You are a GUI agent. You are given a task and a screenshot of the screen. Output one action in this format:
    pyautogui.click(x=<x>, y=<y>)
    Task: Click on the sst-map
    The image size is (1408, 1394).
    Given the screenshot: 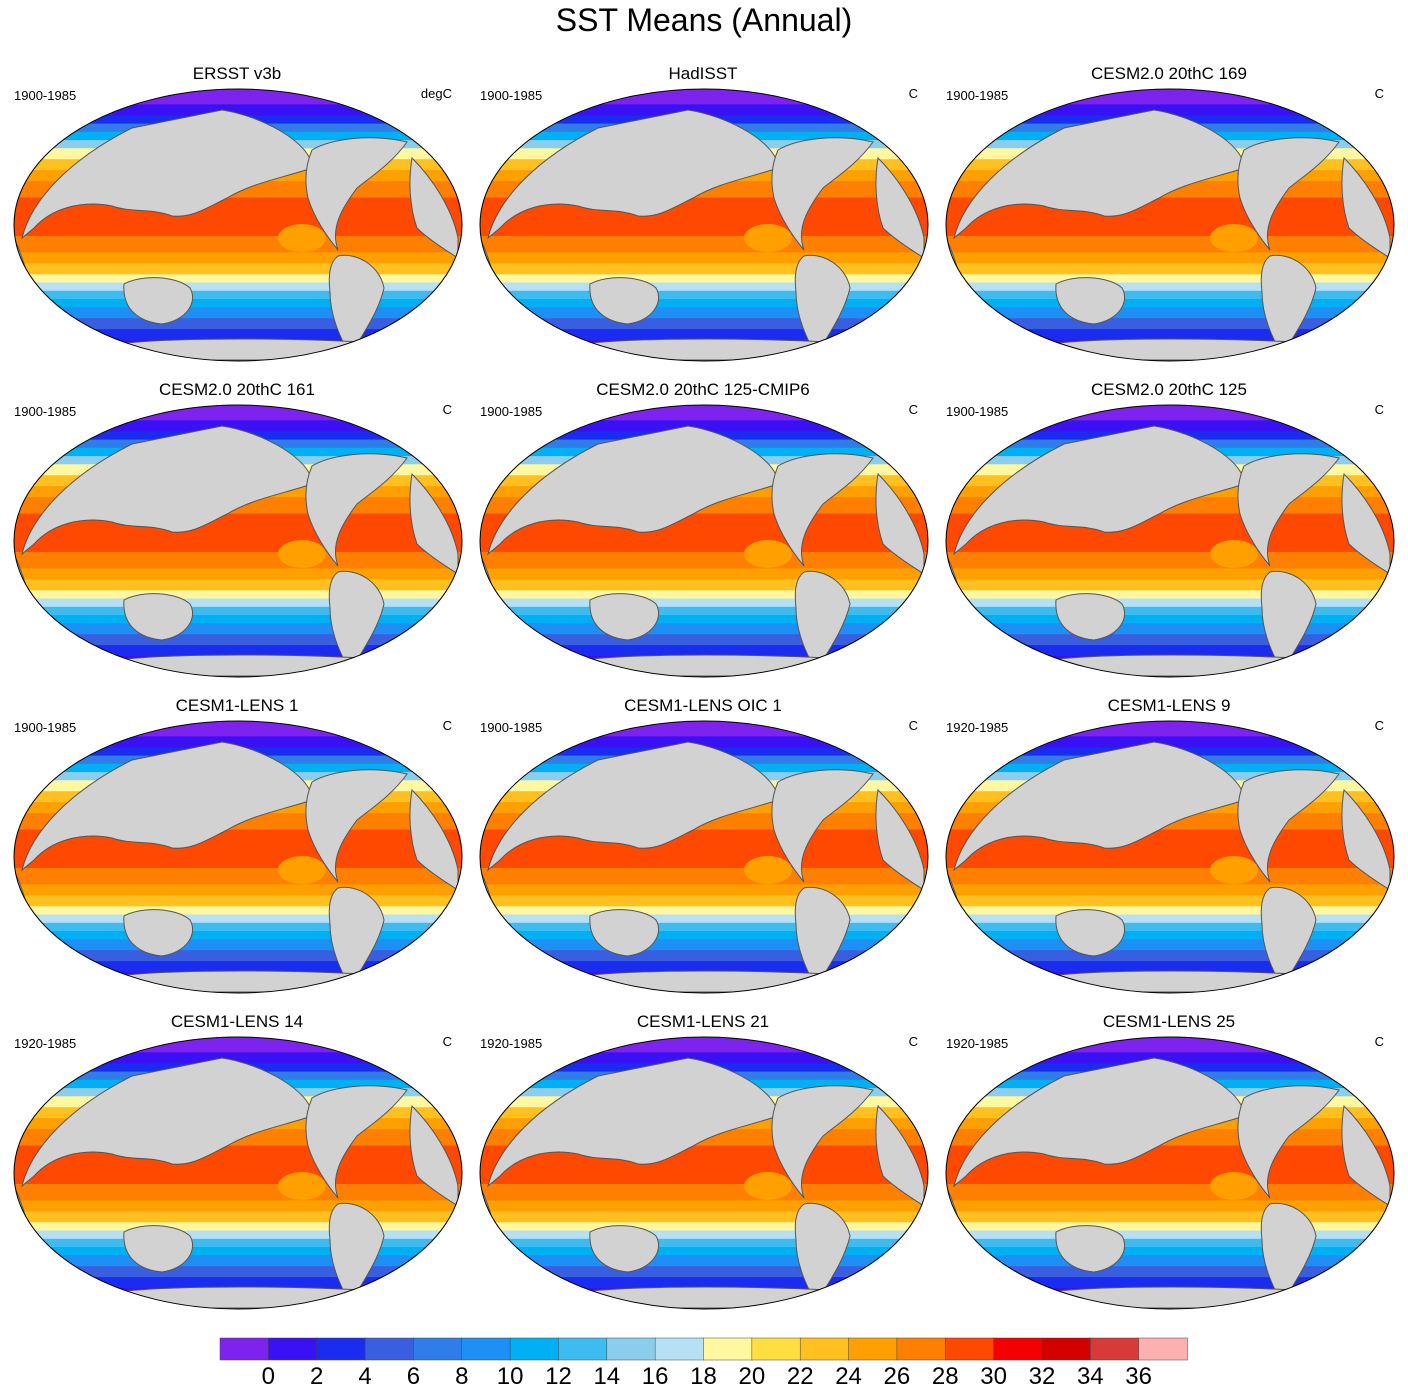 What is the action you would take?
    pyautogui.click(x=704, y=1173)
    